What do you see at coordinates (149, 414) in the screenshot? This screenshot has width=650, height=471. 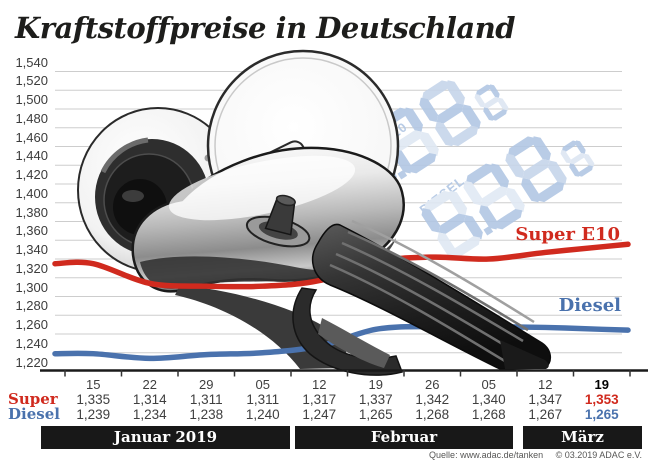 I see `price-cell-diesel: 1,234` at bounding box center [149, 414].